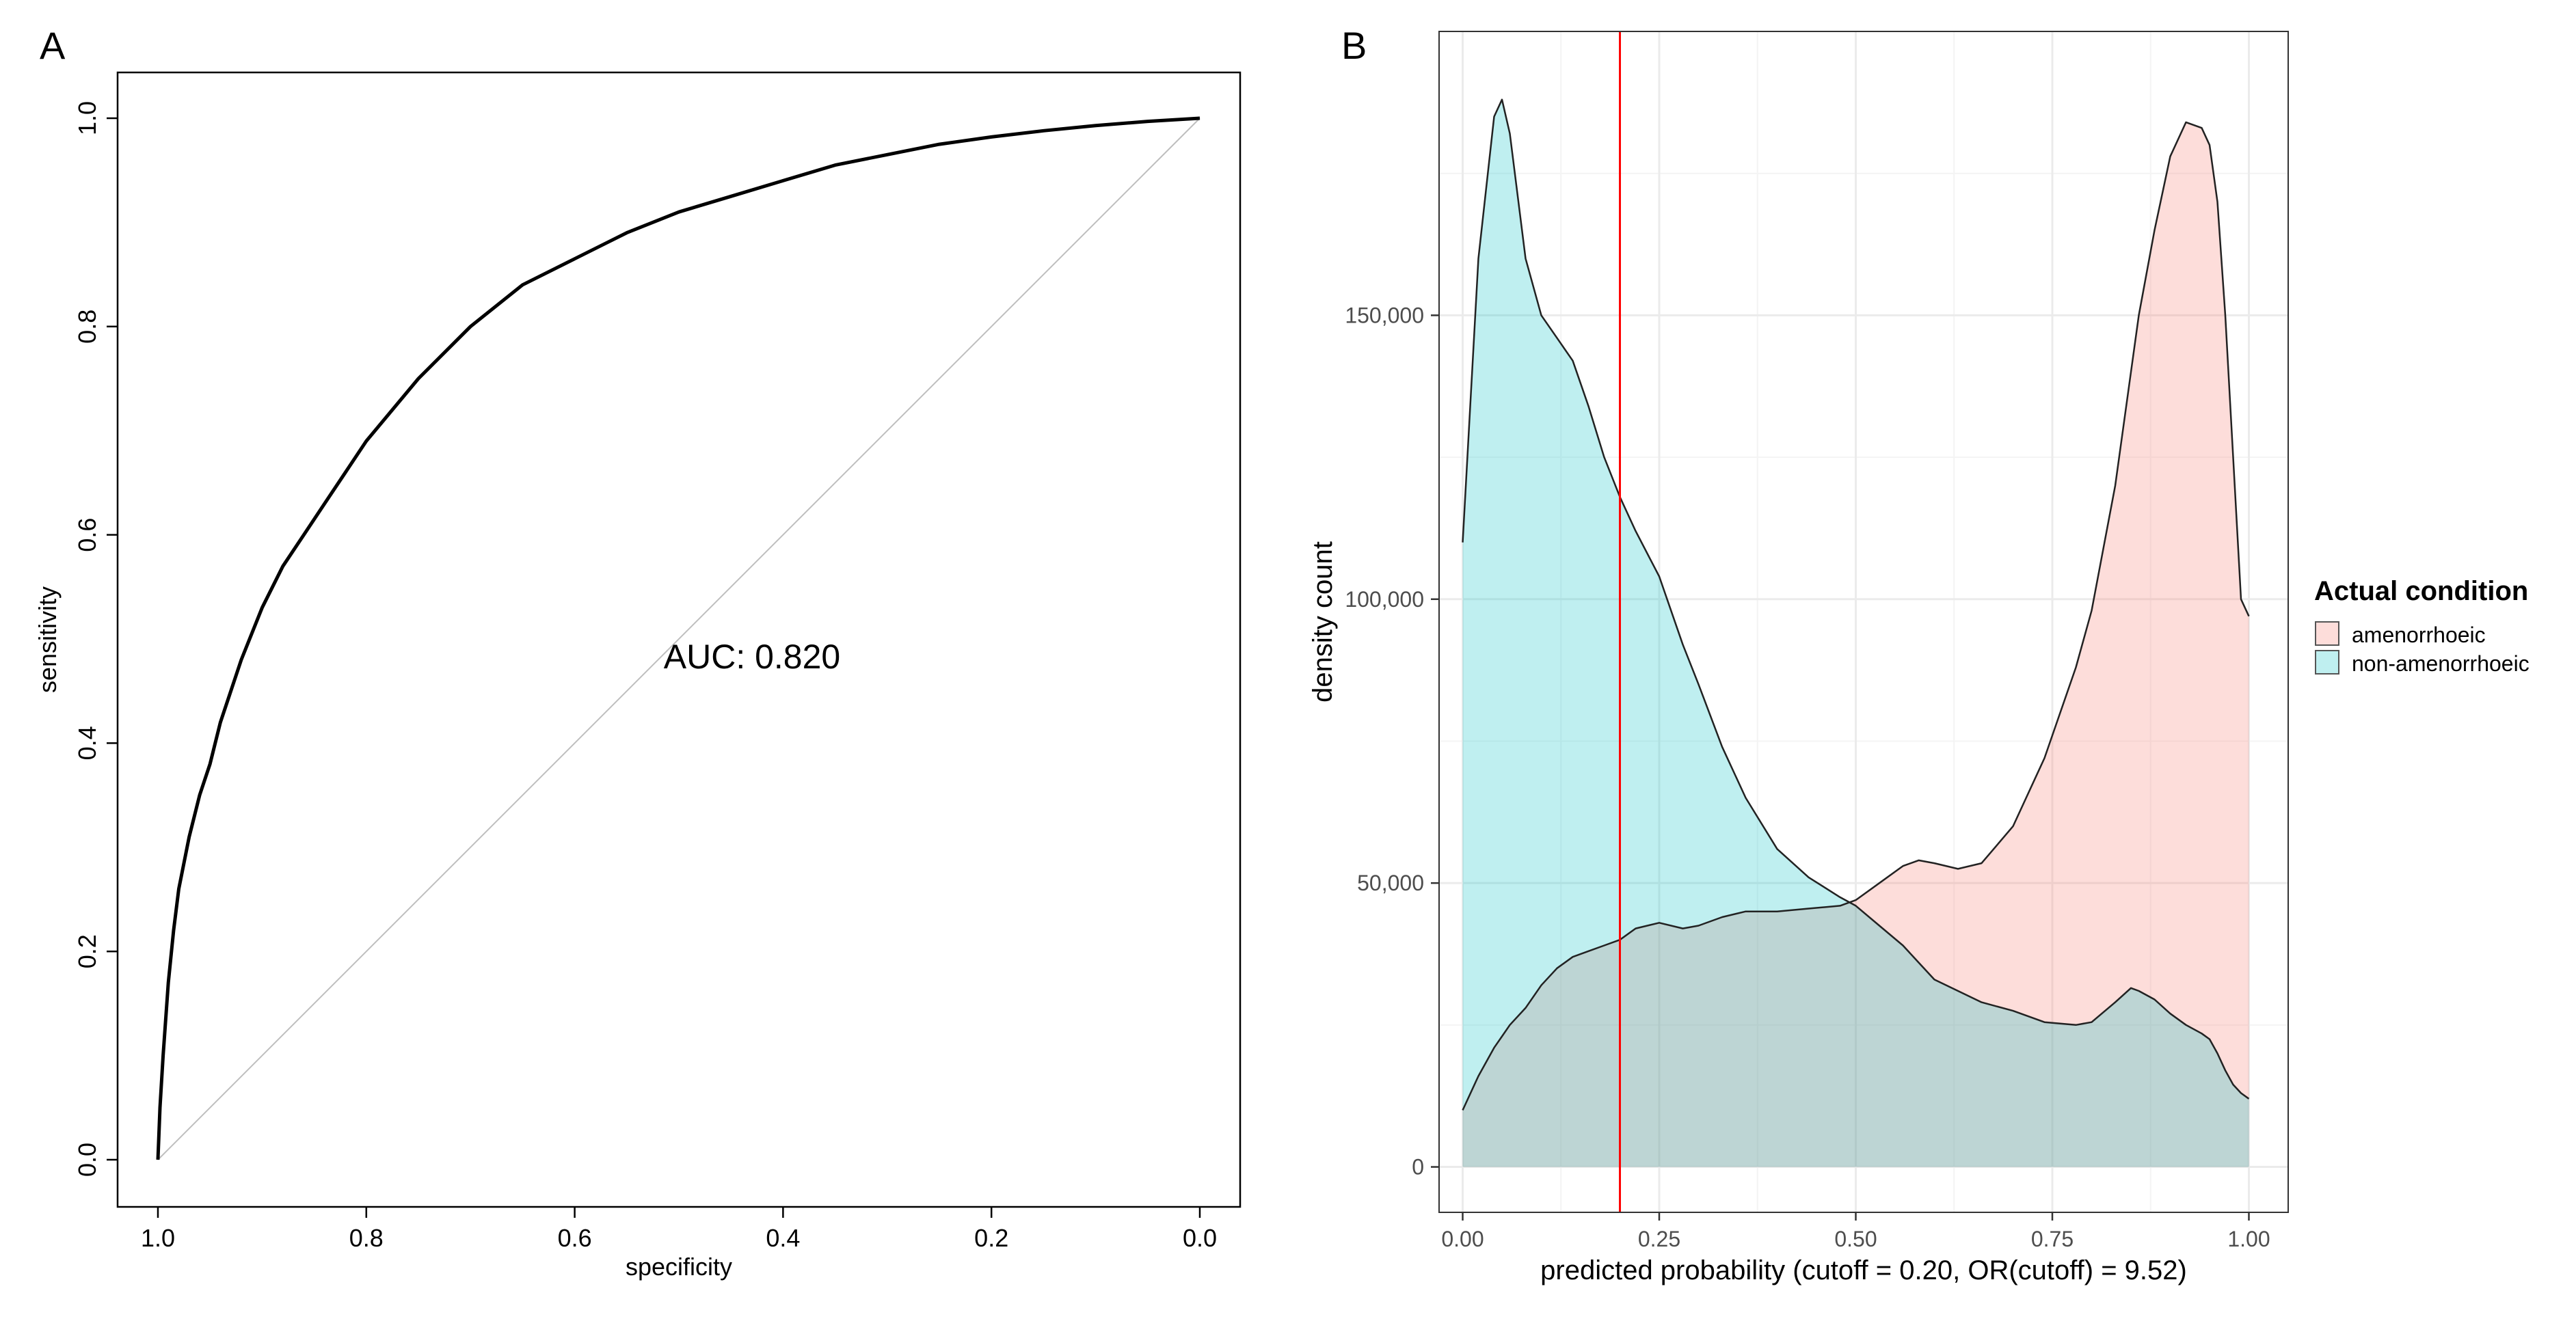 The image size is (2576, 1321). Describe the element at coordinates (752, 657) in the screenshot. I see `auc-annotation: AUC: 0.820` at that location.